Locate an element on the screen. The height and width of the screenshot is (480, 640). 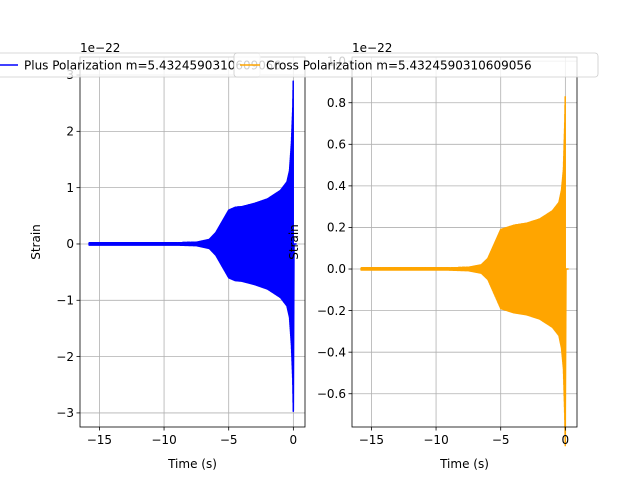
y-tick-label: 0 is located at coordinates (70, 244).